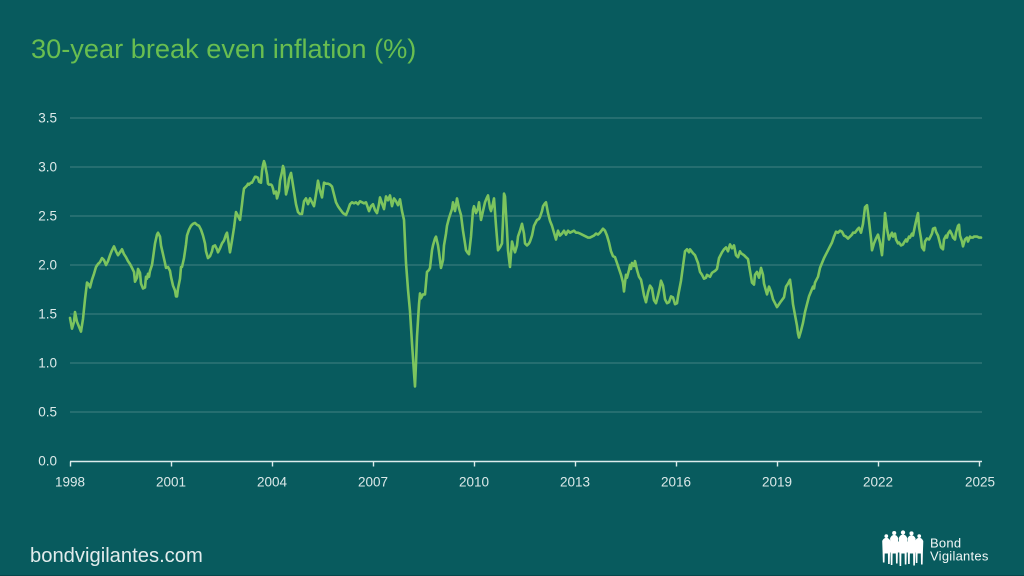  What do you see at coordinates (878, 482) in the screenshot?
I see `svg-text: 2022` at bounding box center [878, 482].